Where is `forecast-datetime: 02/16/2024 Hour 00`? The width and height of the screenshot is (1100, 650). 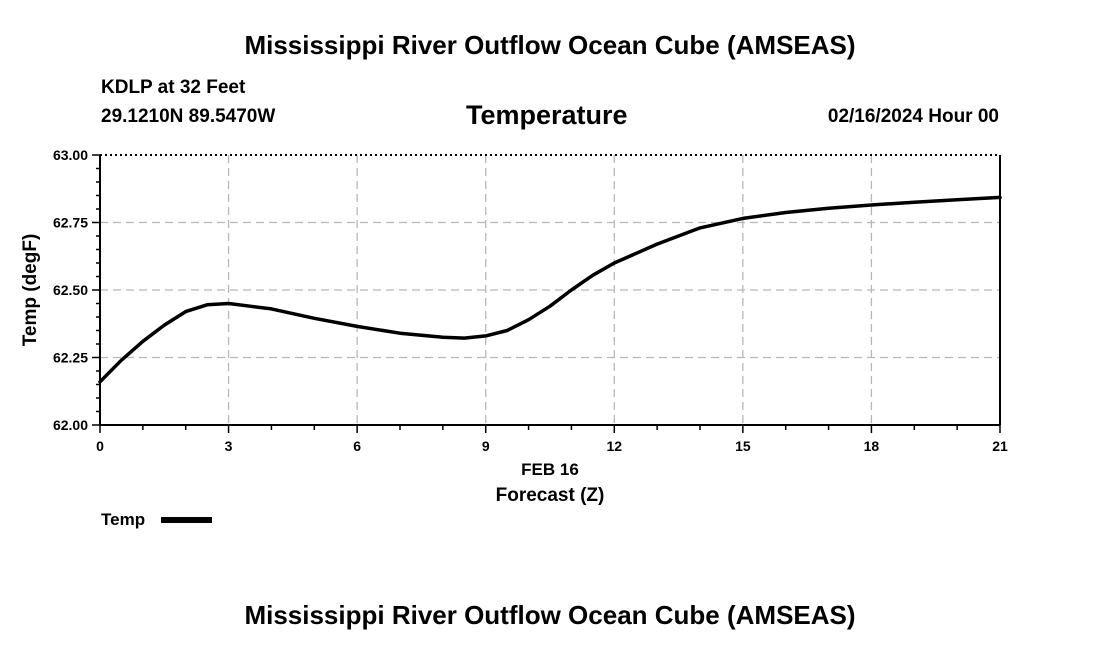
forecast-datetime: 02/16/2024 Hour 00 is located at coordinates (913, 116).